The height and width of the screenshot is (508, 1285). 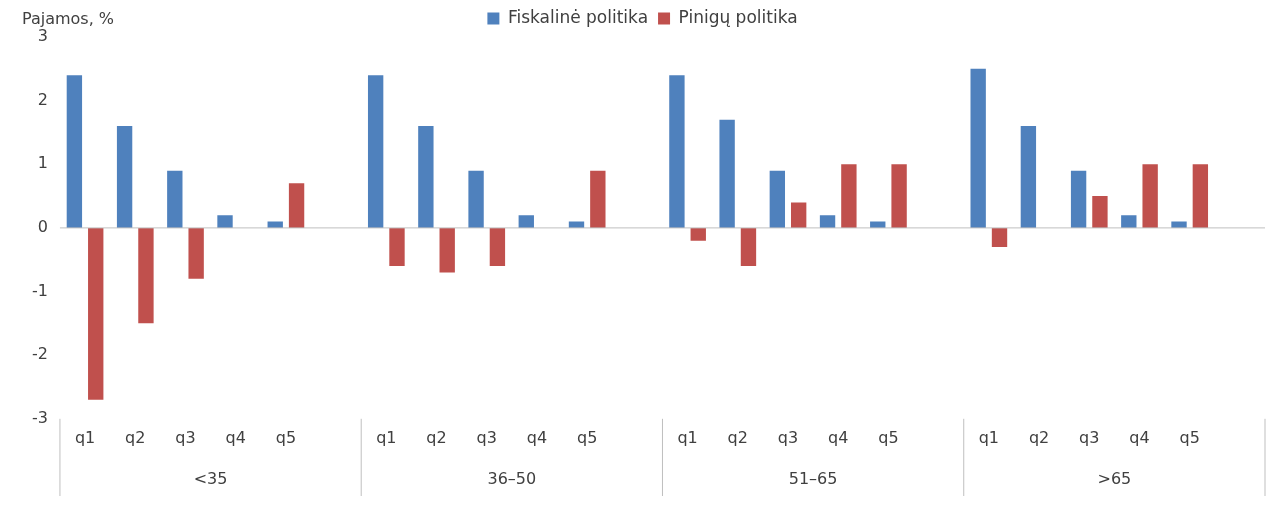 What do you see at coordinates (512, 479) in the screenshot?
I see `text: 36–50` at bounding box center [512, 479].